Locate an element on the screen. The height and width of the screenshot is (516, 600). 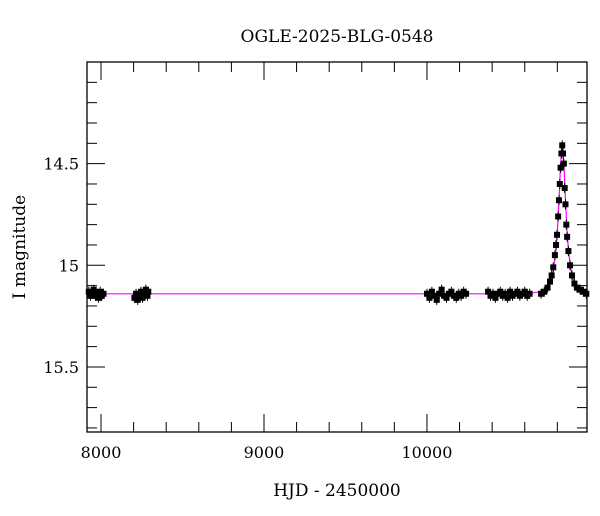
x-axis-label: HJD - 2450000 is located at coordinates (337, 491).